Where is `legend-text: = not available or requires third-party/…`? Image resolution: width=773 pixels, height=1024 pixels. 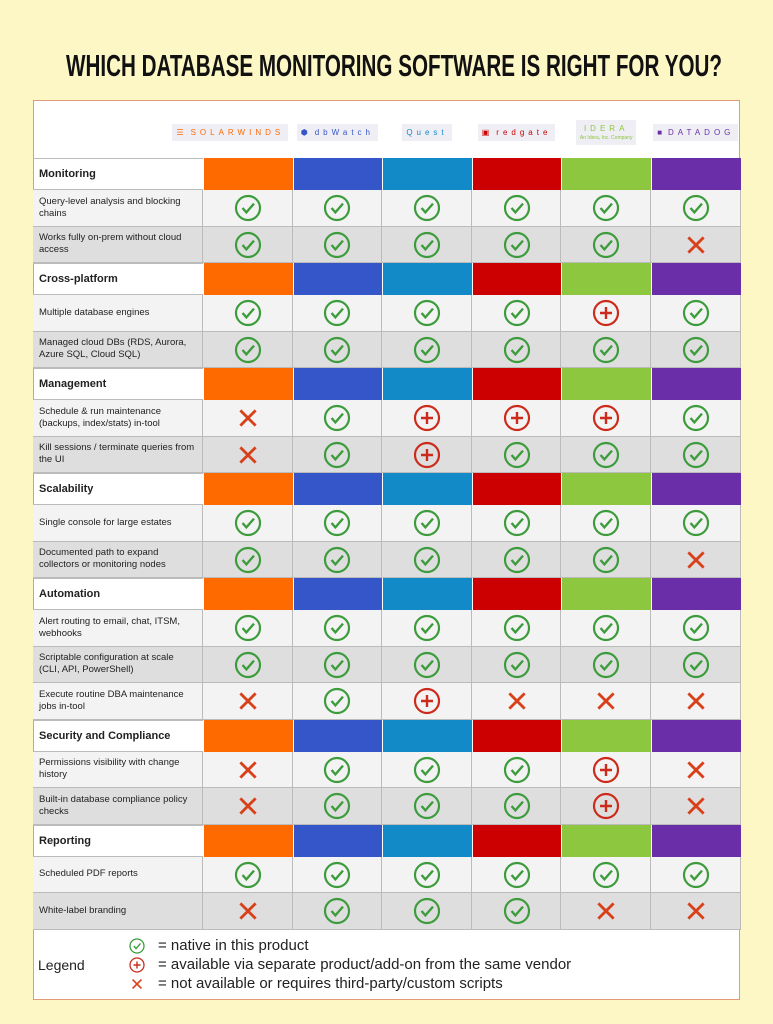
legend-text: = not available or requires third-party/… is located at coordinates (330, 983).